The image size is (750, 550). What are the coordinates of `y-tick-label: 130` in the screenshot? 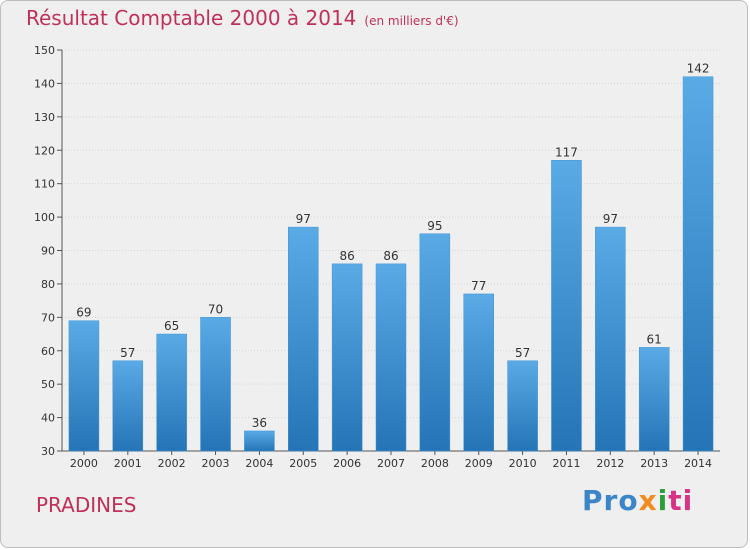 It's located at (44, 117).